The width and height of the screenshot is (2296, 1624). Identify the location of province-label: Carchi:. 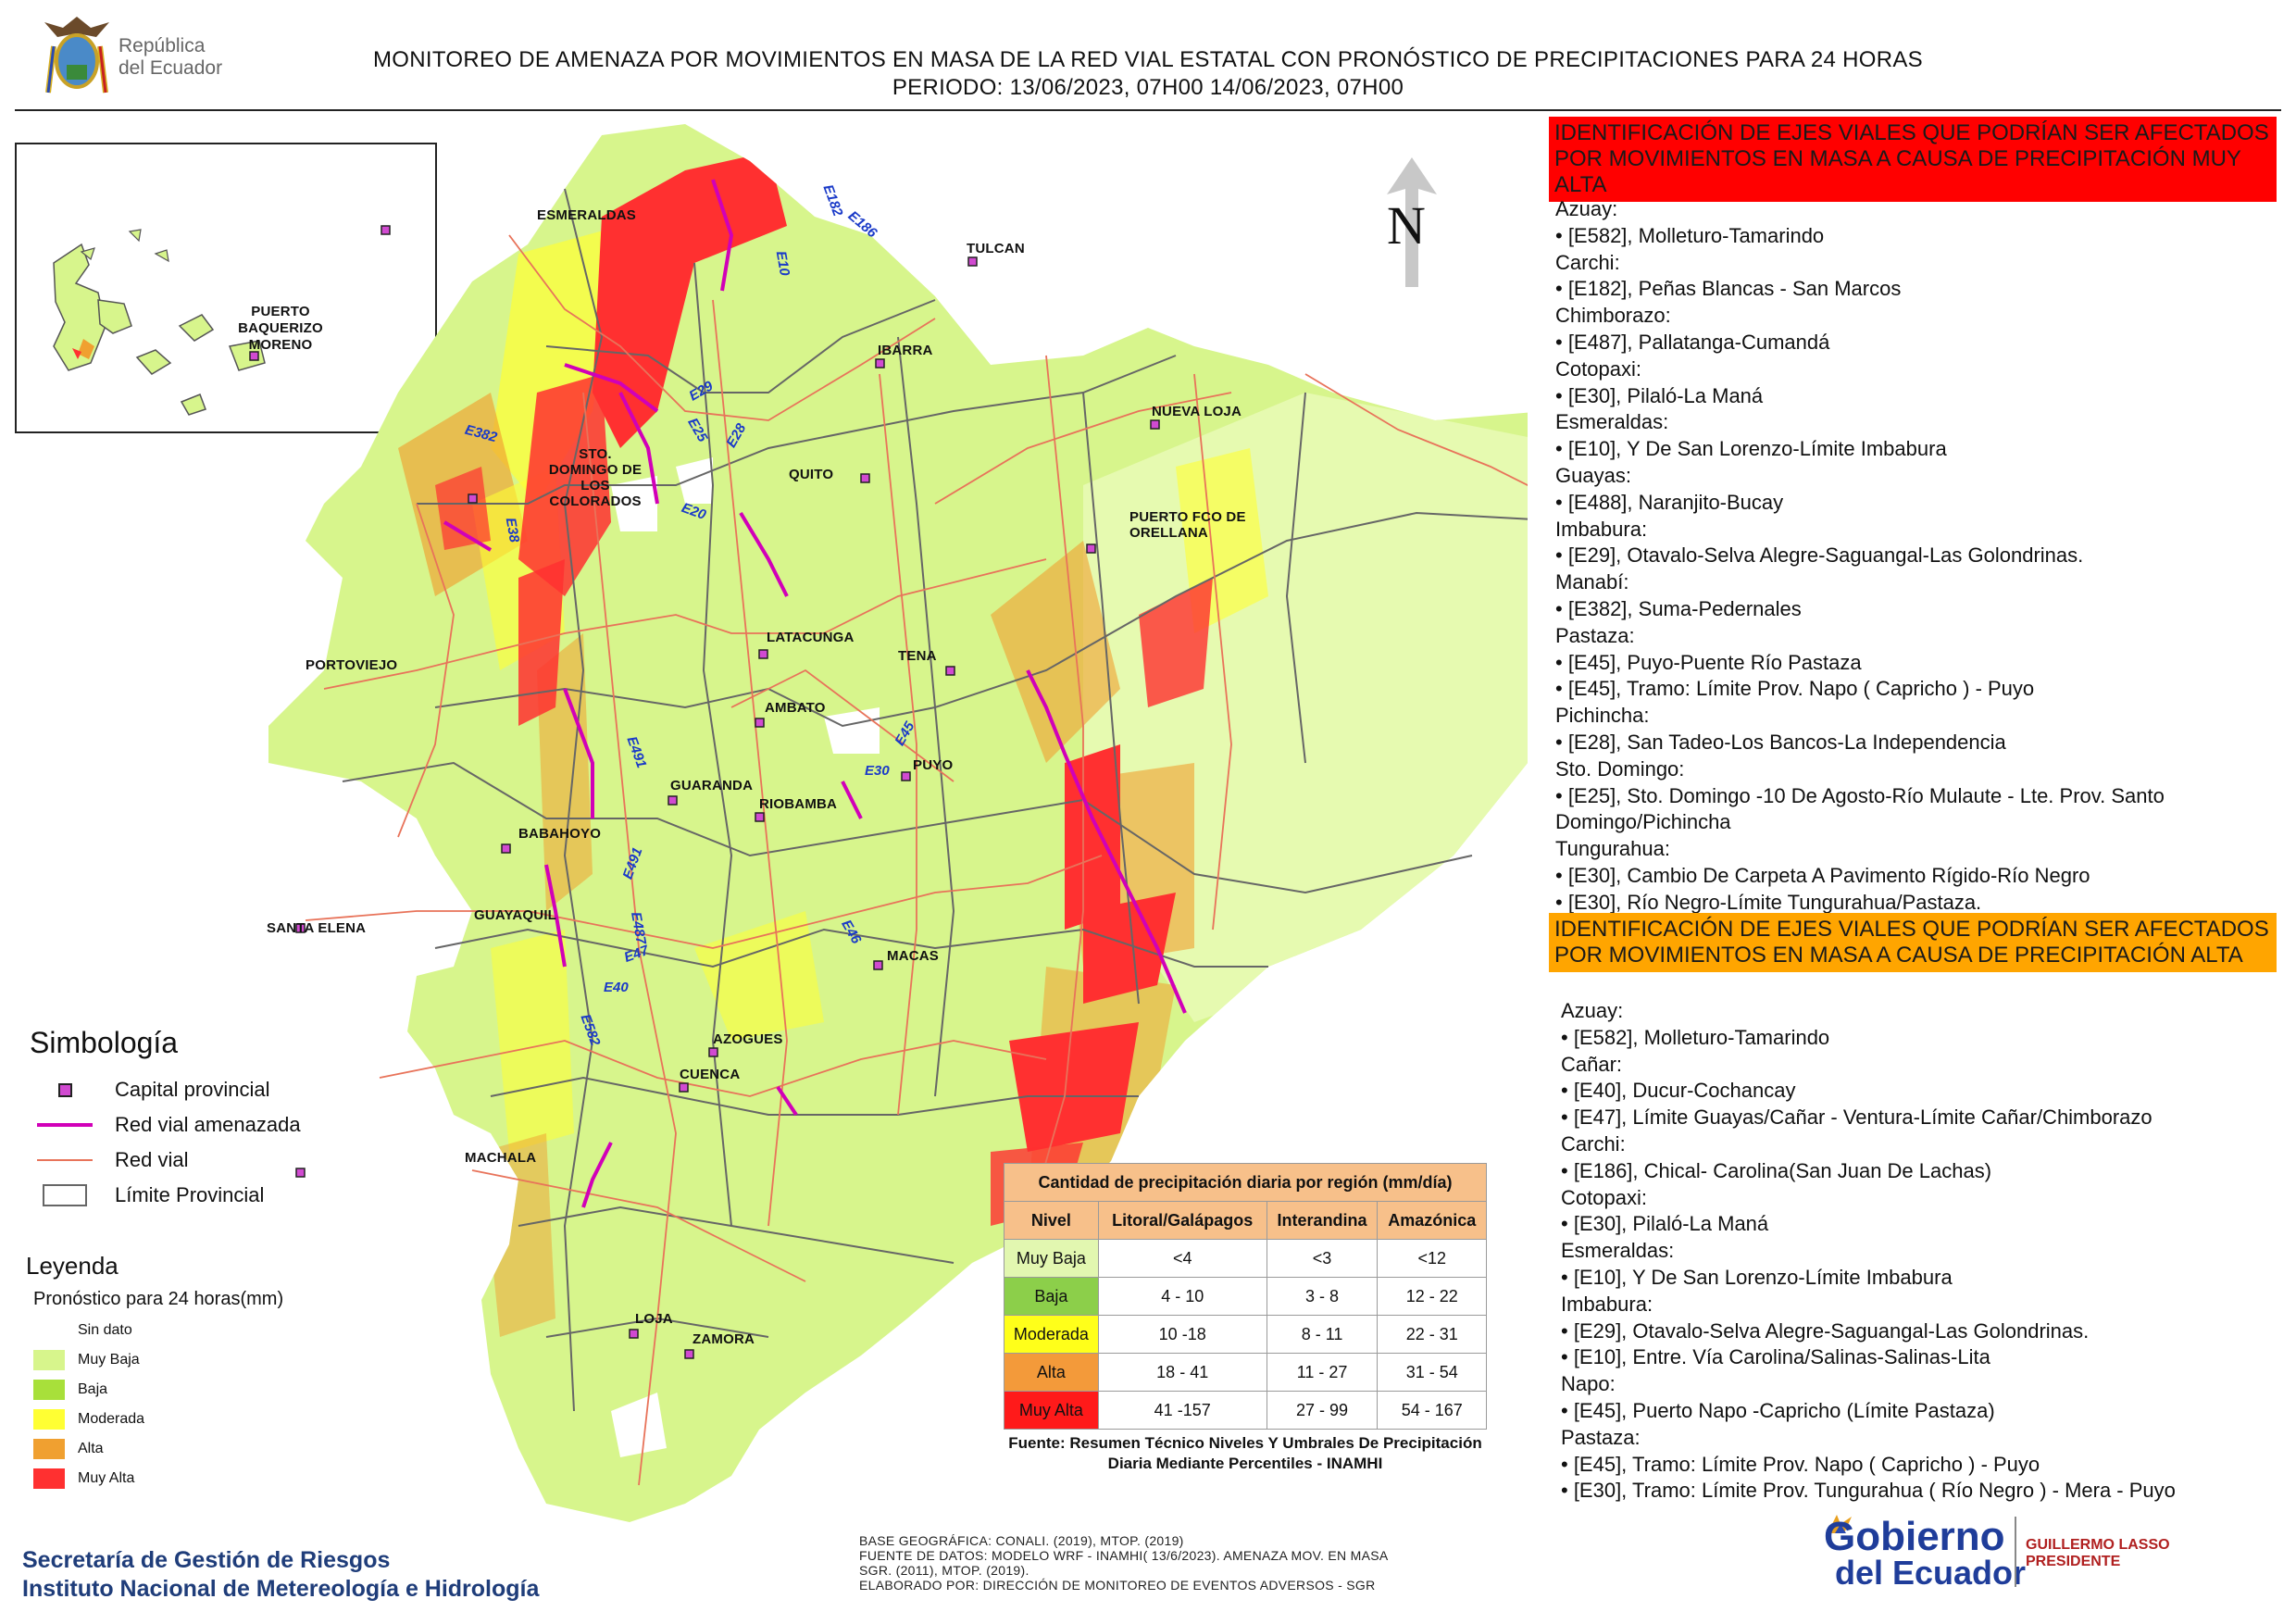
(1587, 262).